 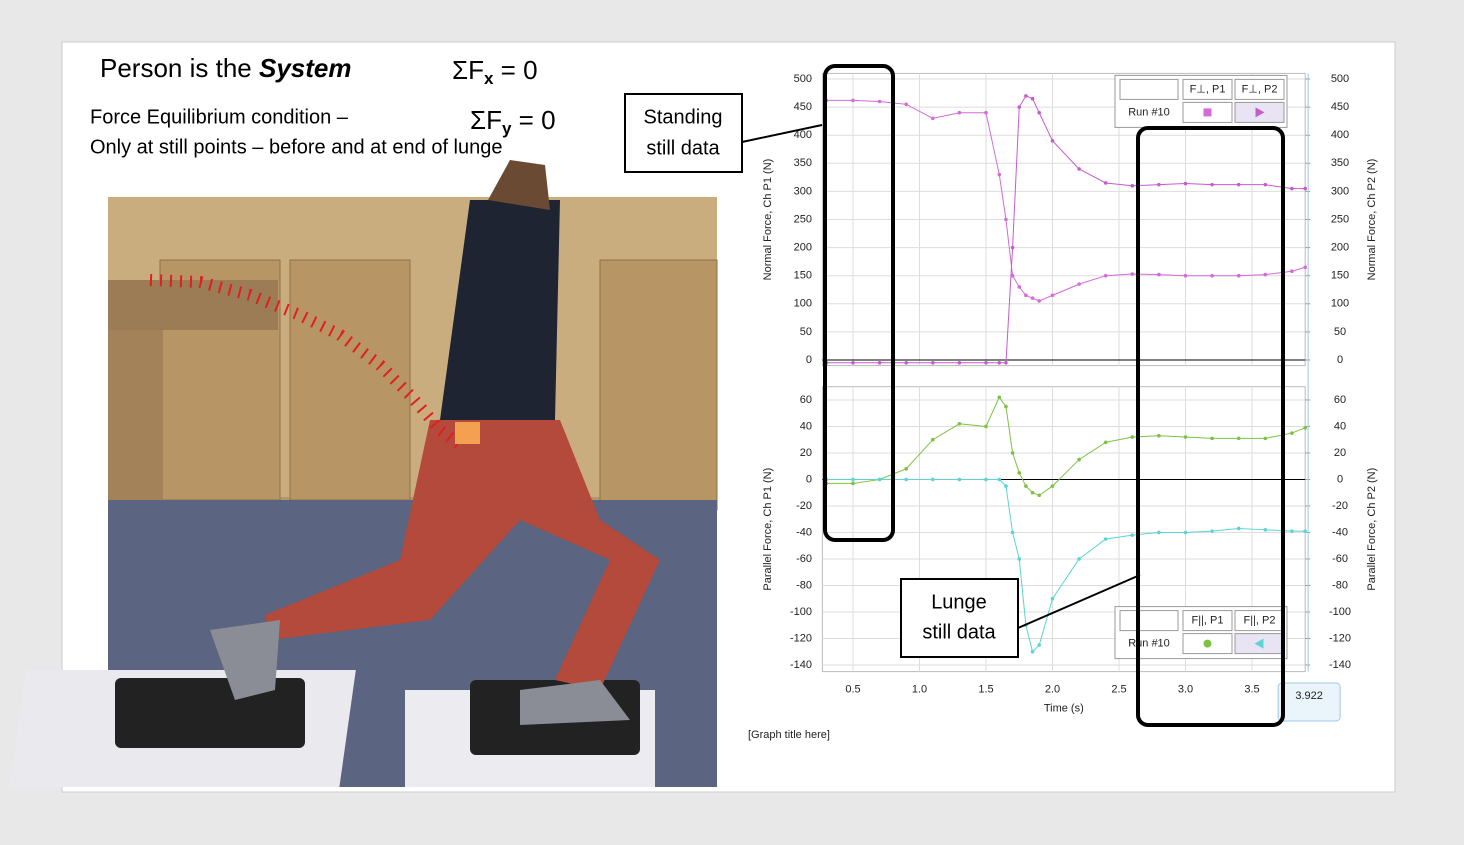 I want to click on y-tick-label: 50, so click(x=806, y=332).